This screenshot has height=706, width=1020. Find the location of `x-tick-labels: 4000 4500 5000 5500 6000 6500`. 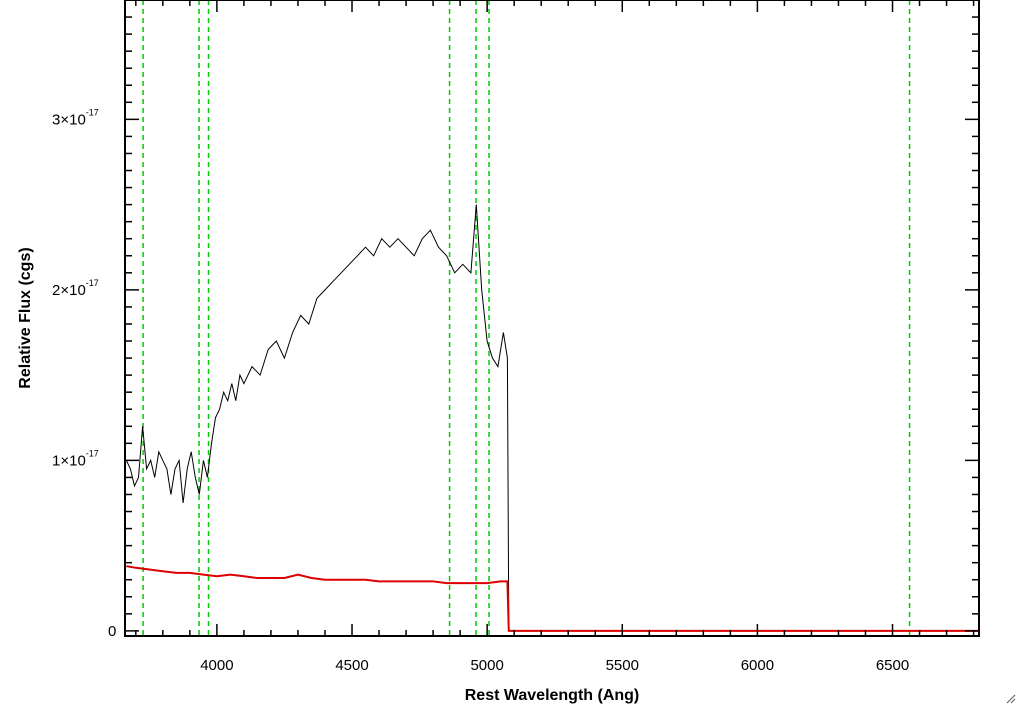

x-tick-labels: 4000 4500 5000 5500 6000 6500 is located at coordinates (554, 665).